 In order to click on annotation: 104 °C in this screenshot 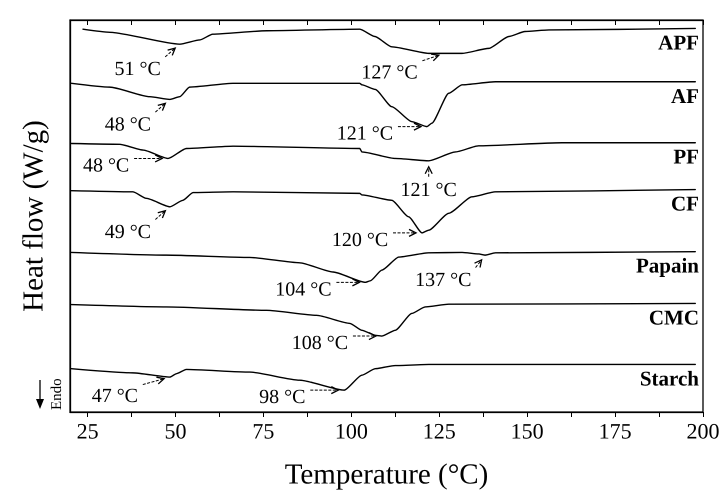, I will do `click(303, 289)`.